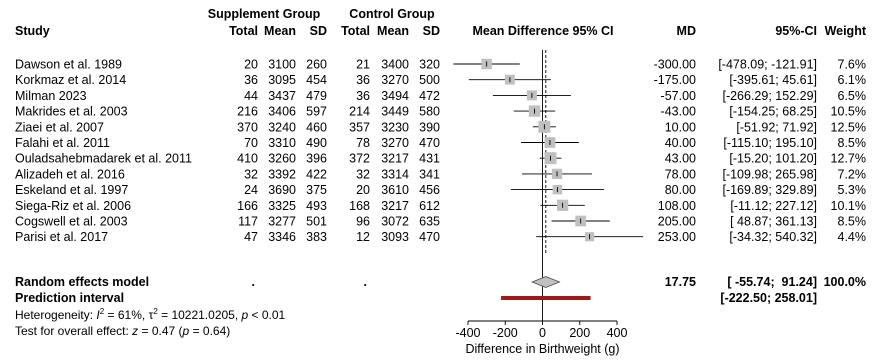  I want to click on md-value: 40.00, so click(680, 143).